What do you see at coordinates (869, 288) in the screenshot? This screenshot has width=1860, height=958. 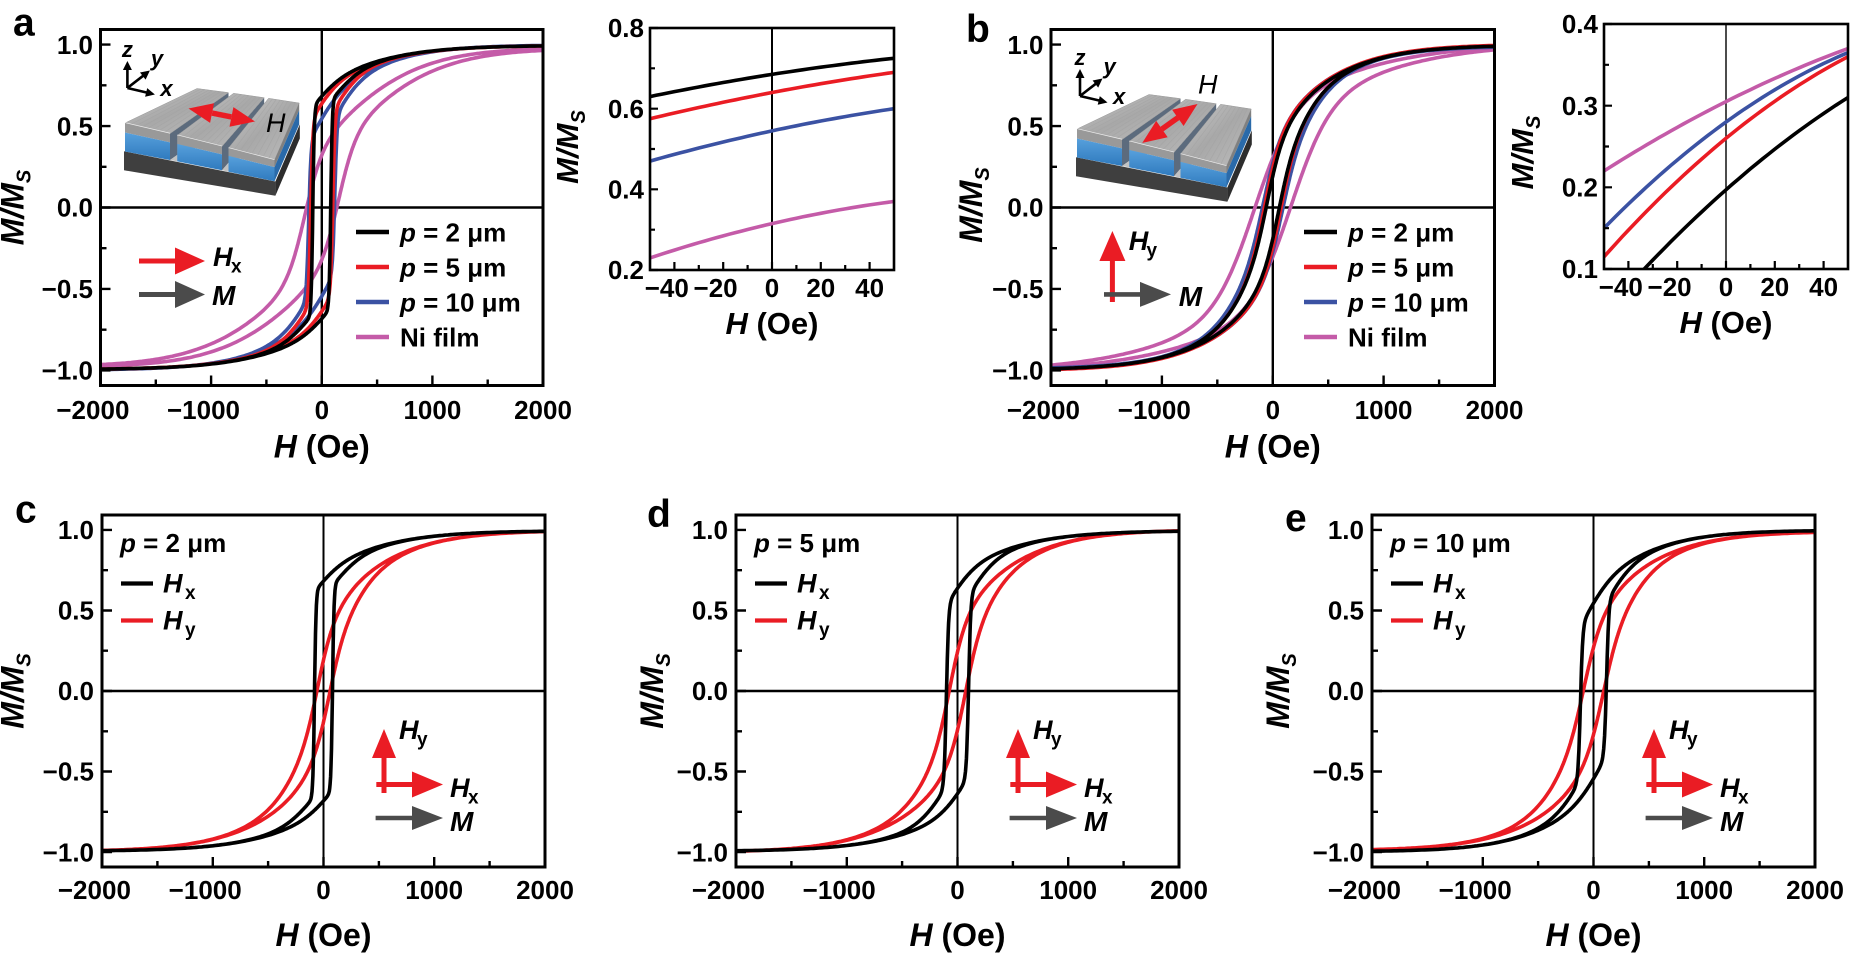 I see `svg-text: 40` at bounding box center [869, 288].